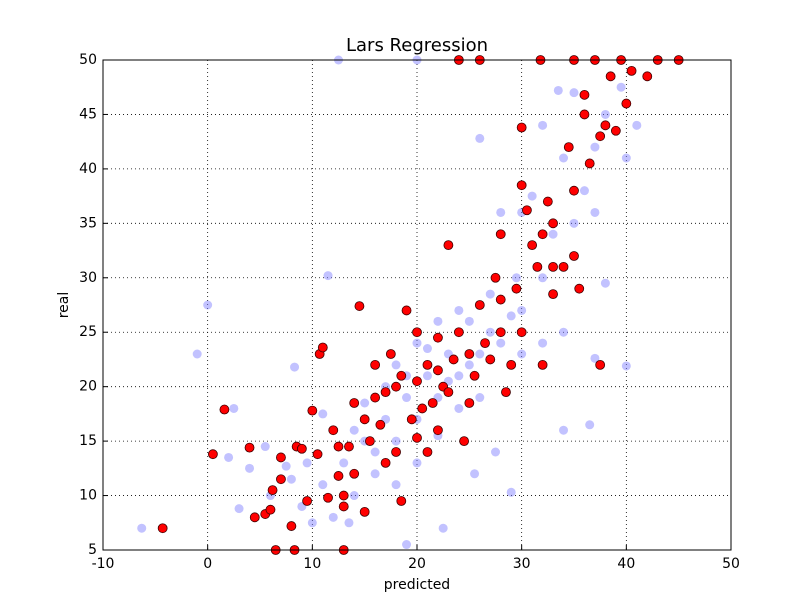  Describe the element at coordinates (207, 564) in the screenshot. I see `x-tick-label: 0` at that location.